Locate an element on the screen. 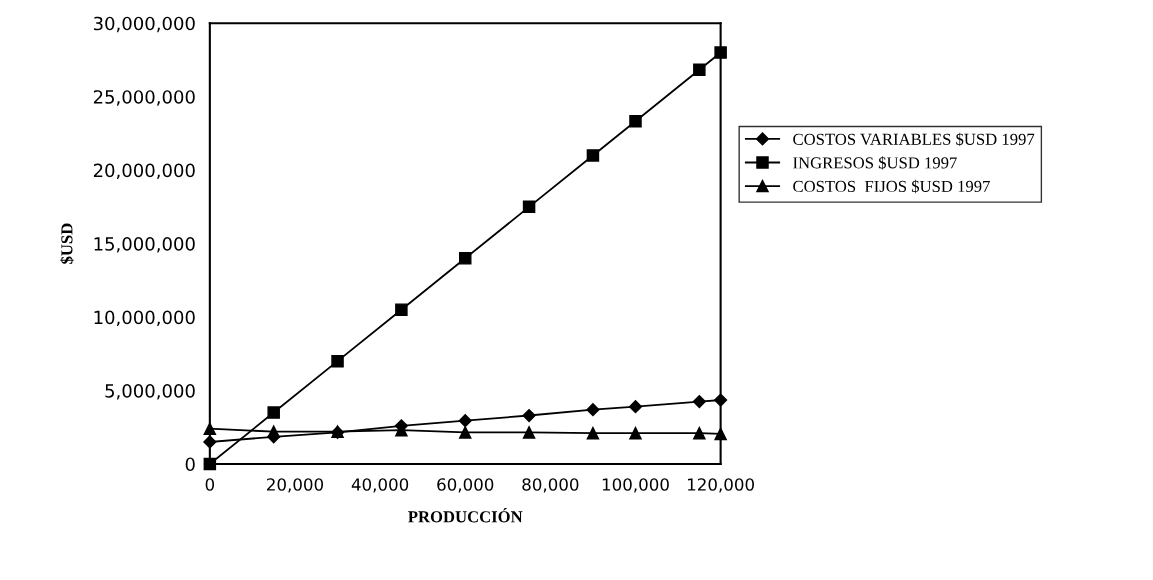 The height and width of the screenshot is (580, 1153). legend-label: COSTOS FIJOS $USD 1997 is located at coordinates (891, 186).